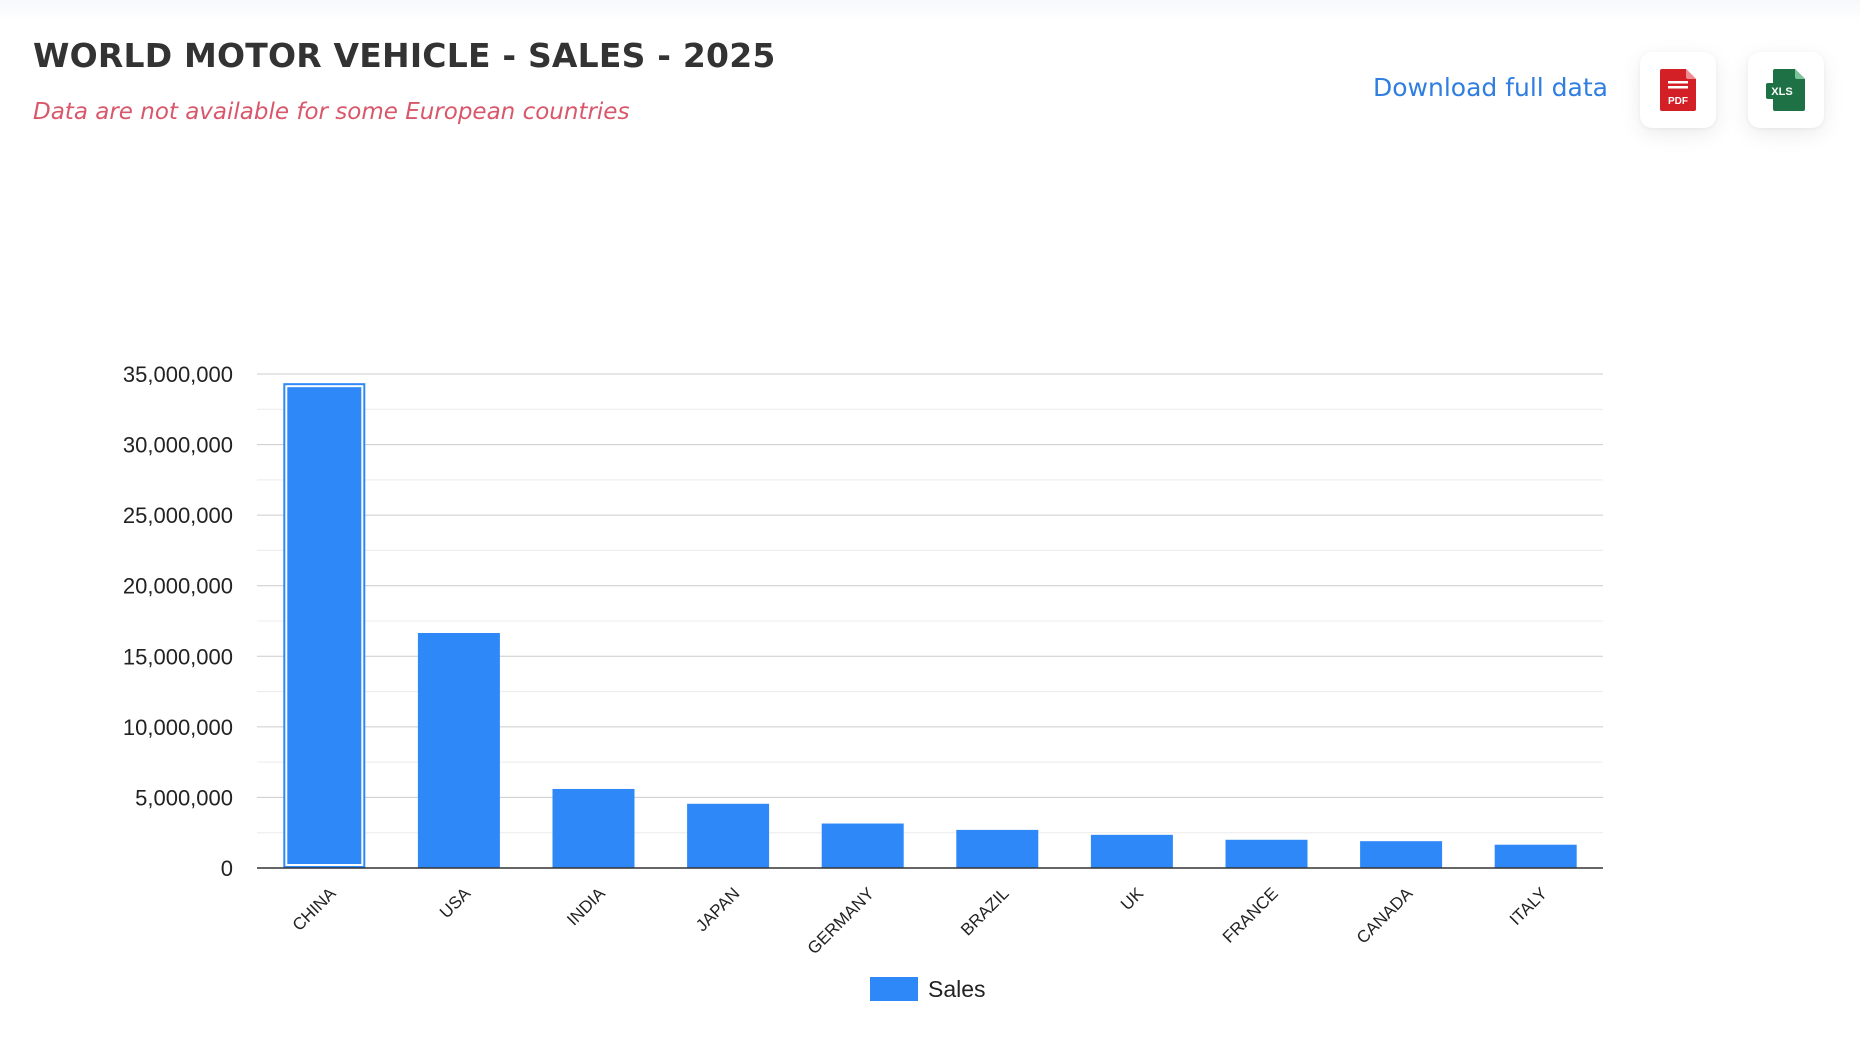 This screenshot has height=1046, width=1860. What do you see at coordinates (1528, 906) in the screenshot?
I see `x-category-label: ITALY` at bounding box center [1528, 906].